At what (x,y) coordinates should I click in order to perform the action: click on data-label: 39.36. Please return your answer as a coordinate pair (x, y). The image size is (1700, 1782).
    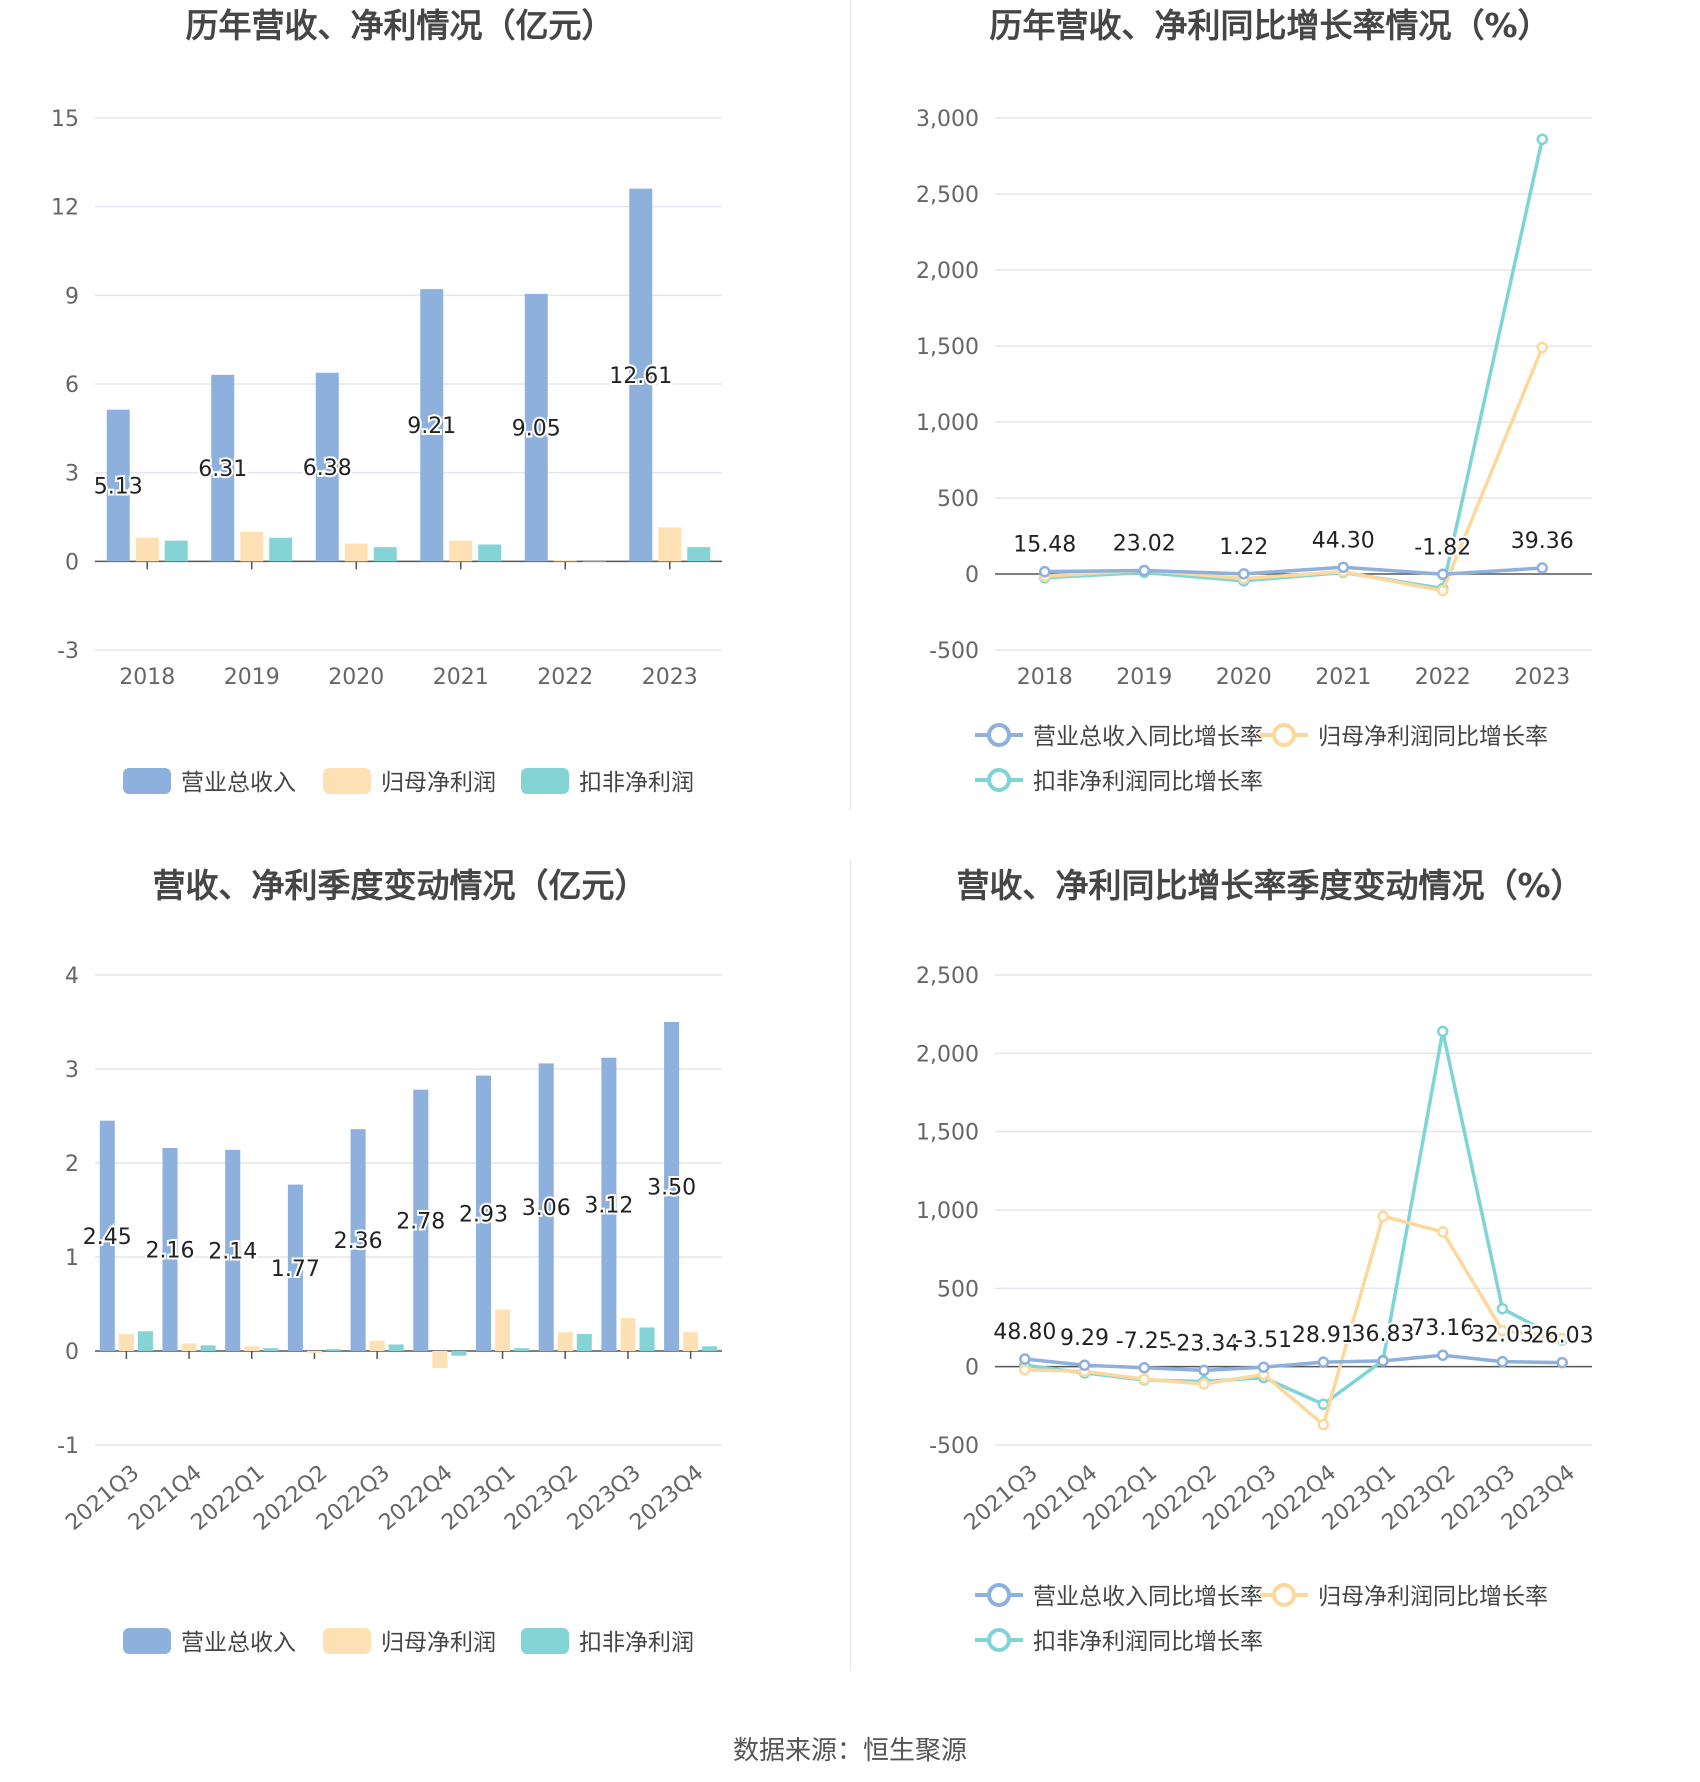
    Looking at the image, I should click on (1542, 541).